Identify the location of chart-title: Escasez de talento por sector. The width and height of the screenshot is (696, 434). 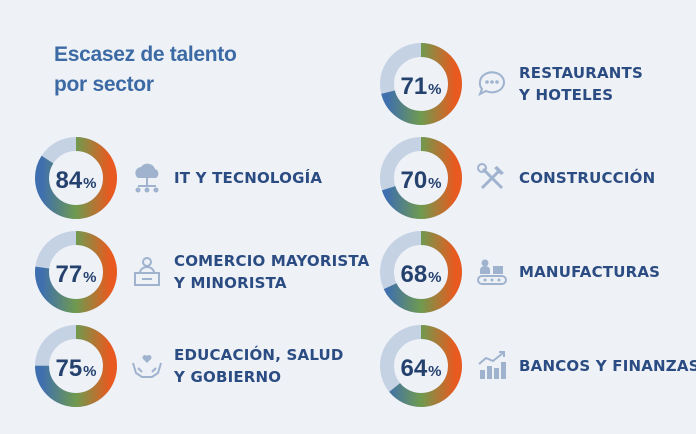
(145, 70).